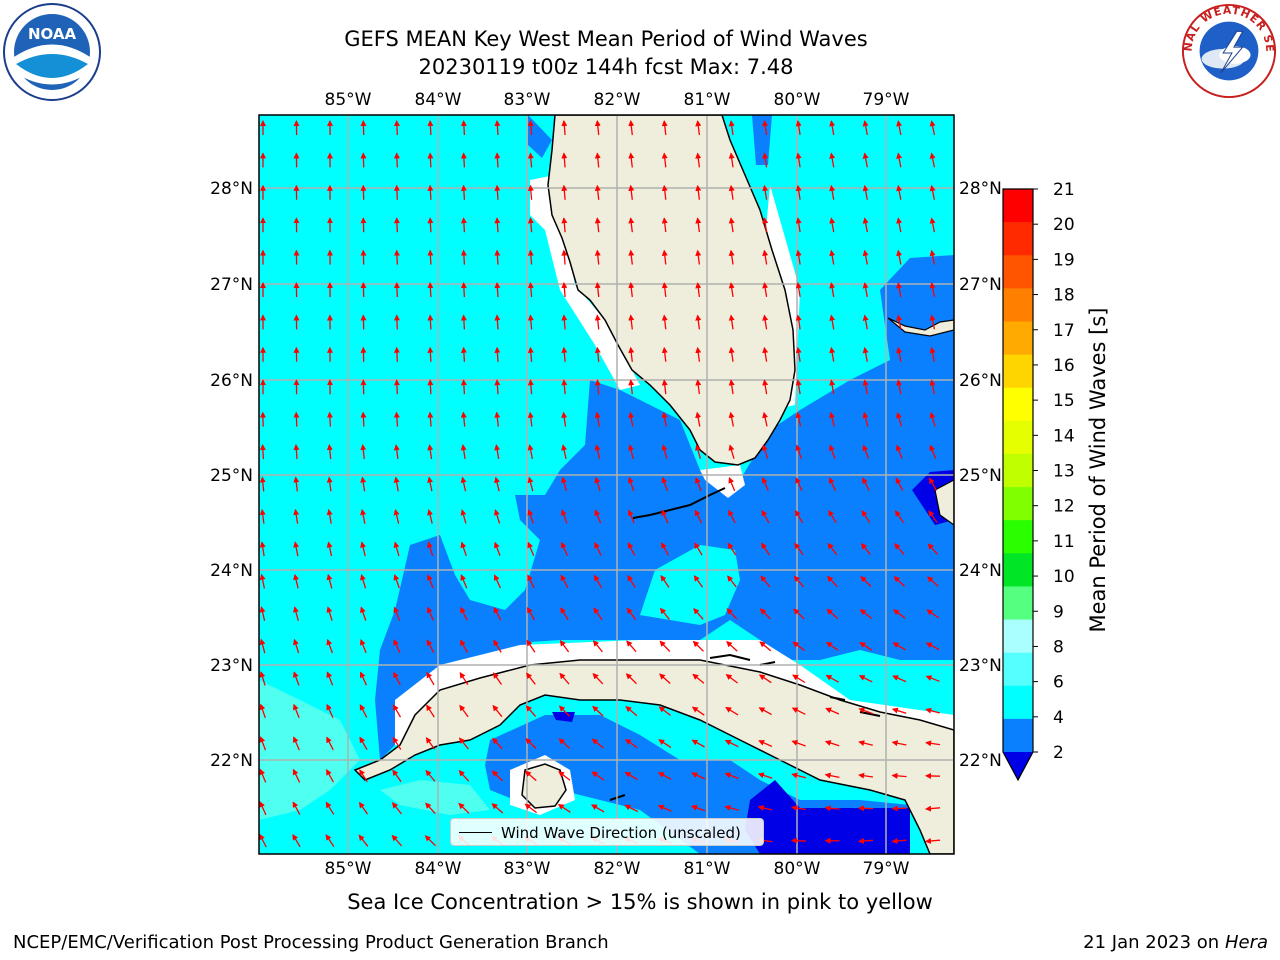 This screenshot has width=1280, height=960. Describe the element at coordinates (827, 817) in the screenshot. I see `ocean-fill-lt2` at that location.